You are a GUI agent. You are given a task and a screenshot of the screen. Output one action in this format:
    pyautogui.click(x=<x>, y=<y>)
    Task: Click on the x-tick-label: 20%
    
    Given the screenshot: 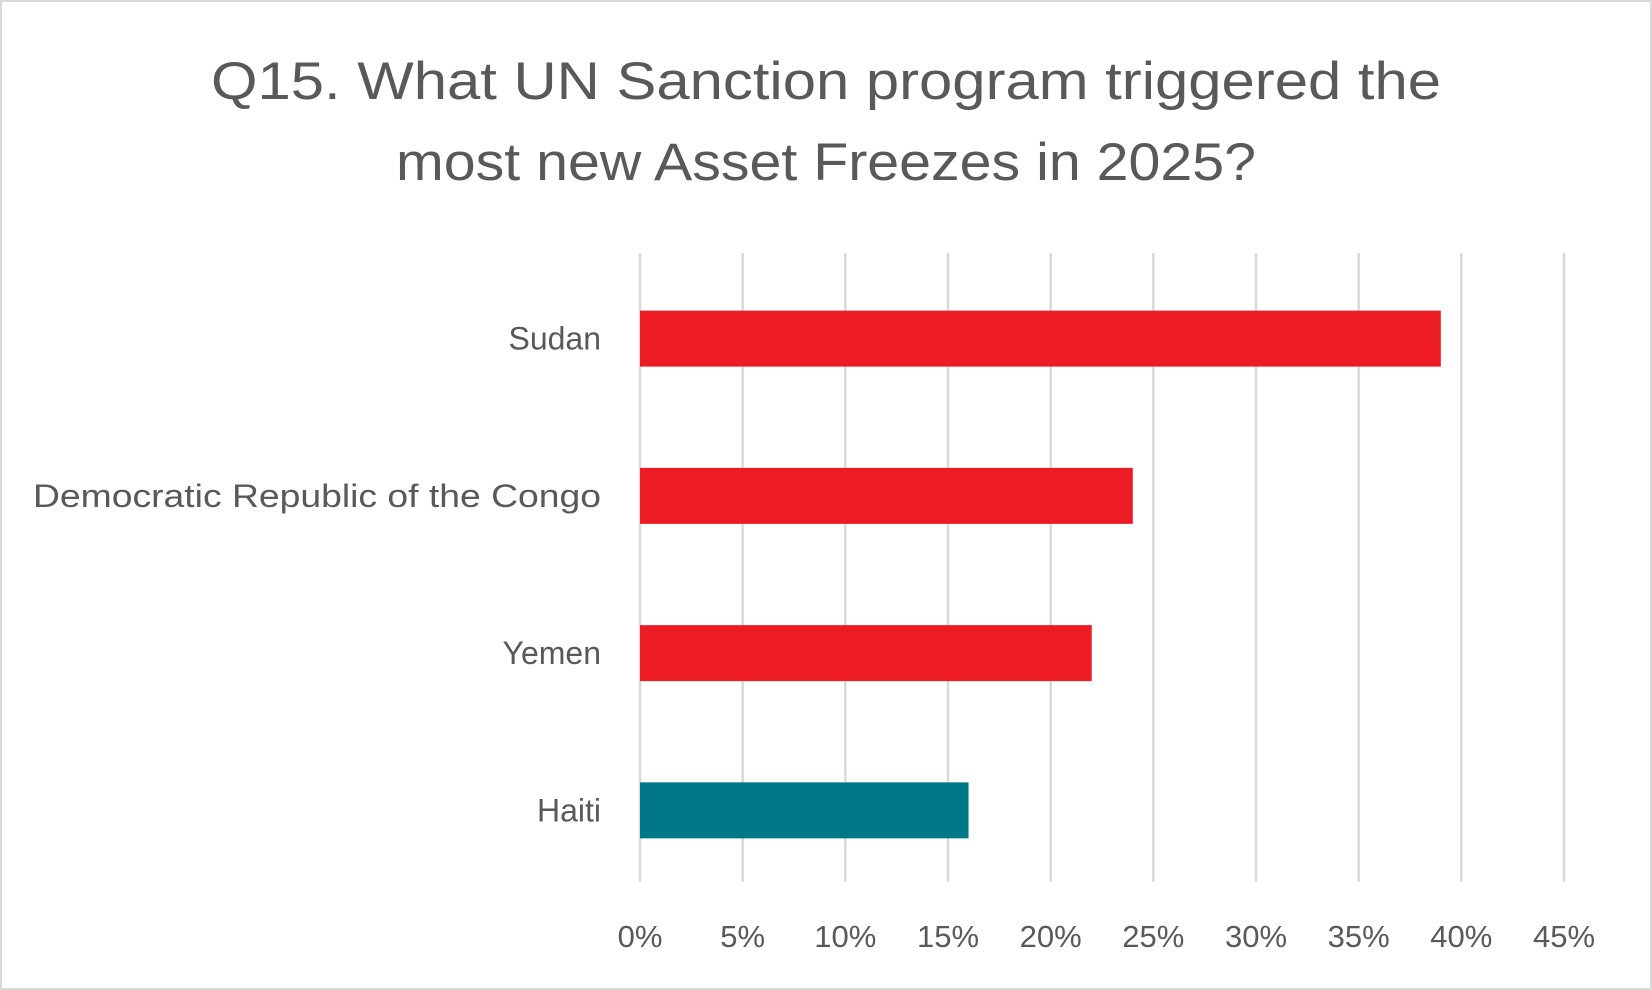 What is the action you would take?
    pyautogui.click(x=1051, y=936)
    